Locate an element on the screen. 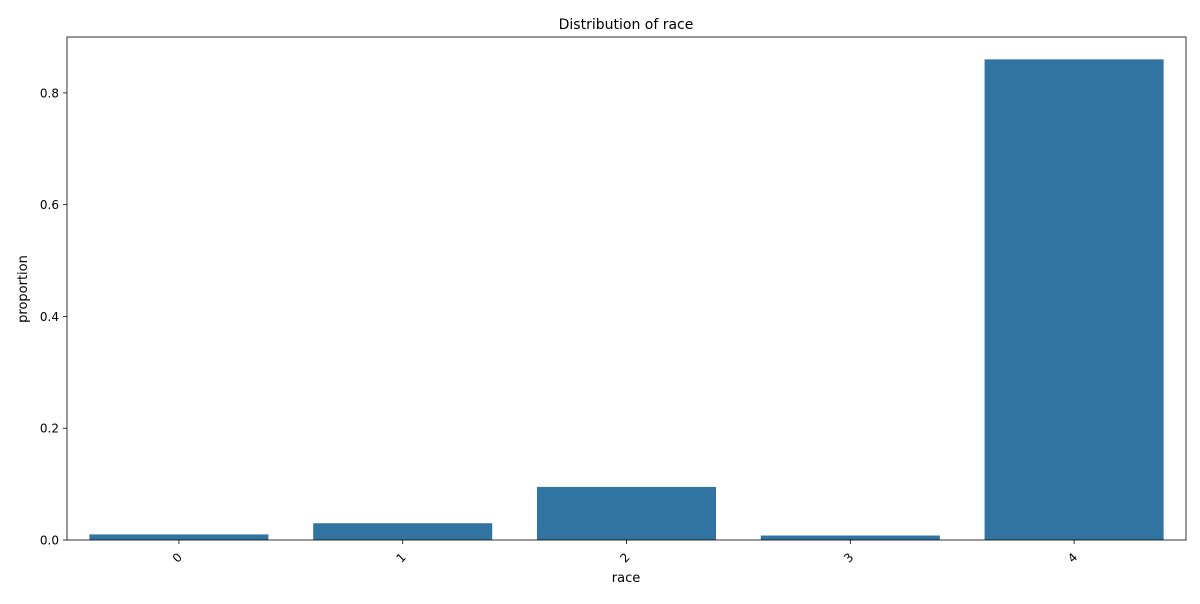  y-tick-label: 0.6 is located at coordinates (49, 205).